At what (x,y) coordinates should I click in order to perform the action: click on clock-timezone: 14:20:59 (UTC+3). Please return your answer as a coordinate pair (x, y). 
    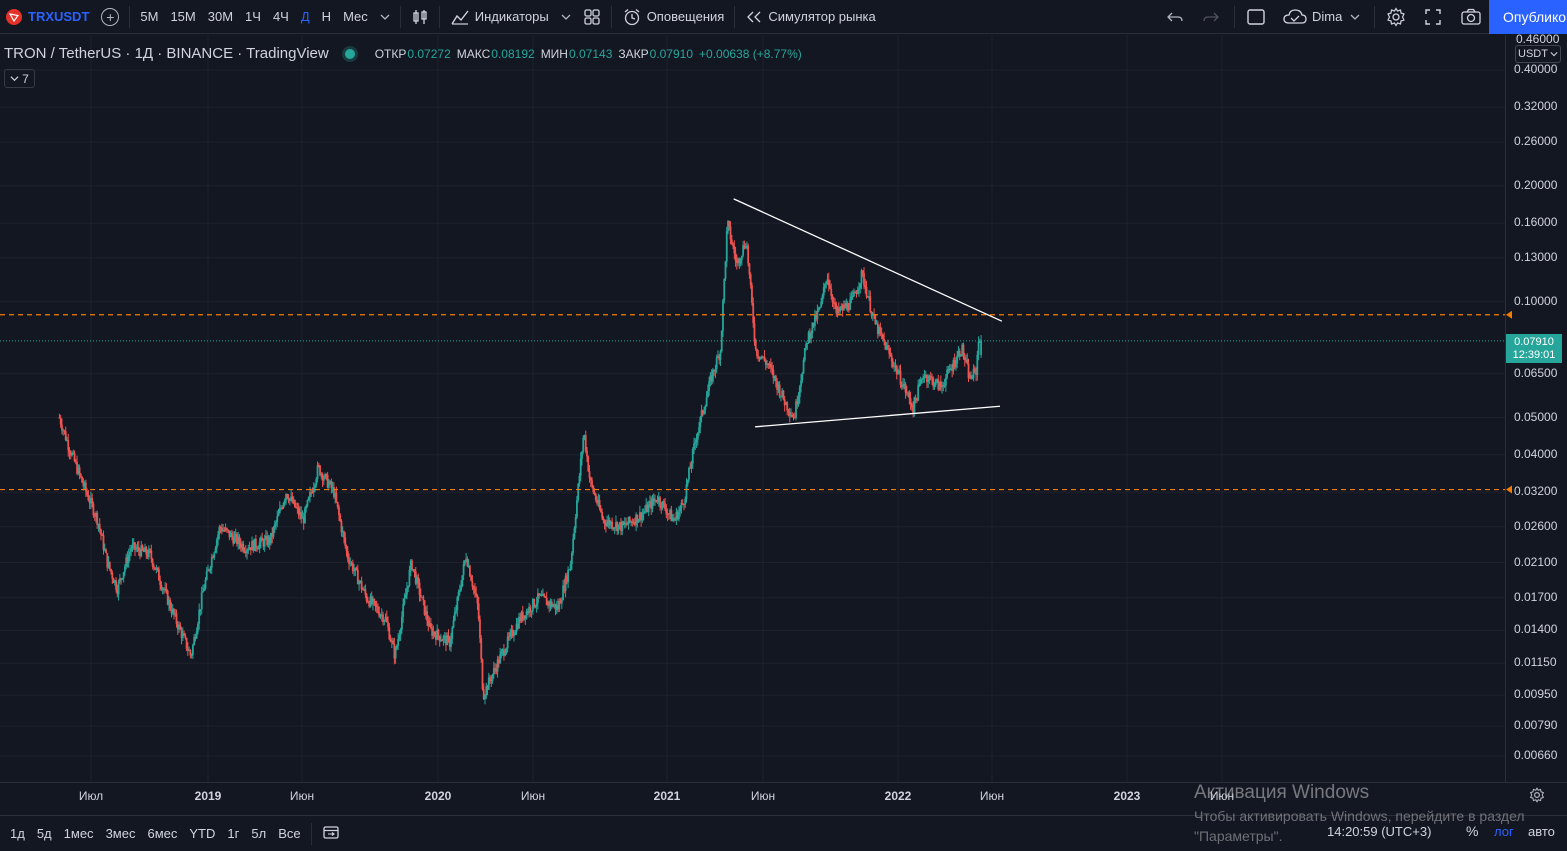
    Looking at the image, I should click on (1379, 831).